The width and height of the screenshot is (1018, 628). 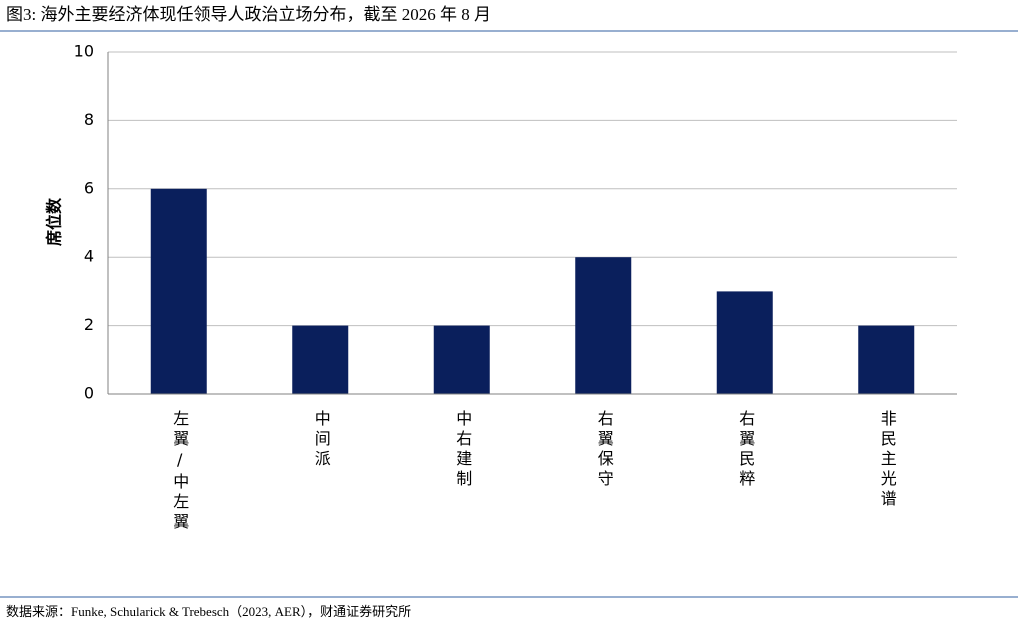 What do you see at coordinates (89, 393) in the screenshot?
I see `y-tick-label: 0` at bounding box center [89, 393].